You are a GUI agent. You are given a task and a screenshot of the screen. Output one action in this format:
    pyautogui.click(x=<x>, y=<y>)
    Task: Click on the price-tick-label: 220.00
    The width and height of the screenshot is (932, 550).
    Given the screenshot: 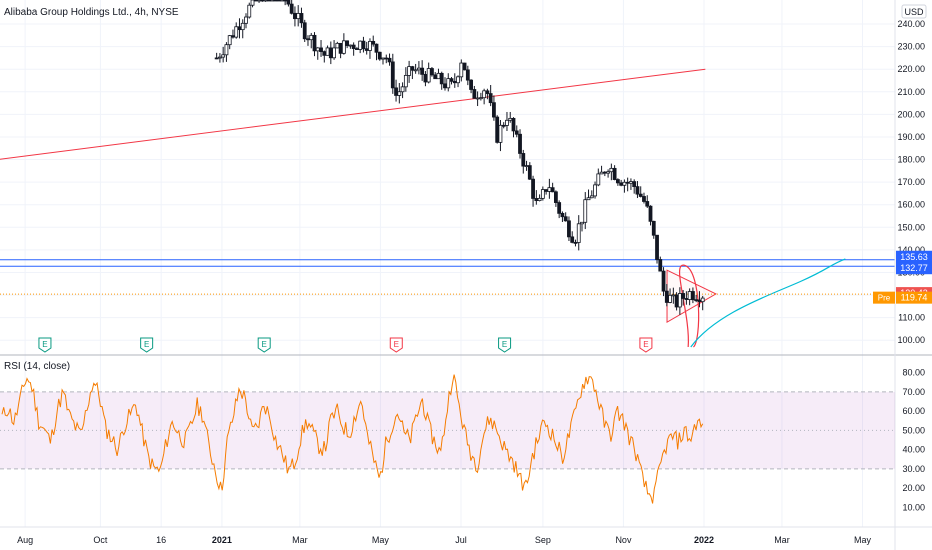 What is the action you would take?
    pyautogui.click(x=911, y=69)
    